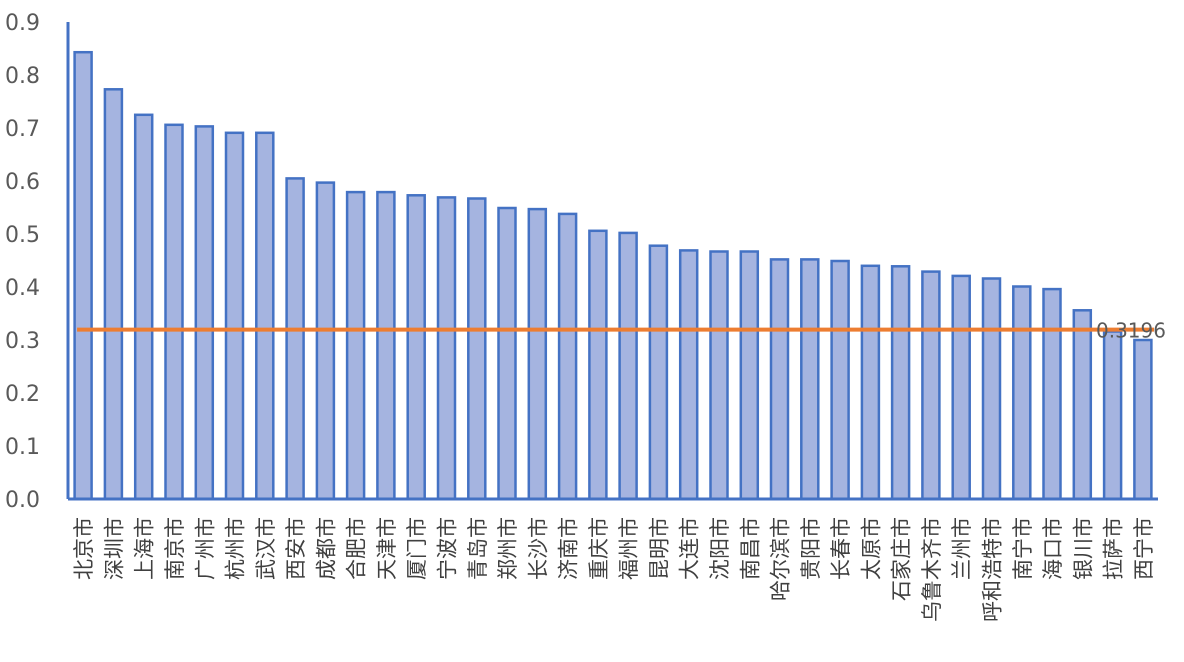  I want to click on x-tick-label: 武汉市, so click(266, 548).